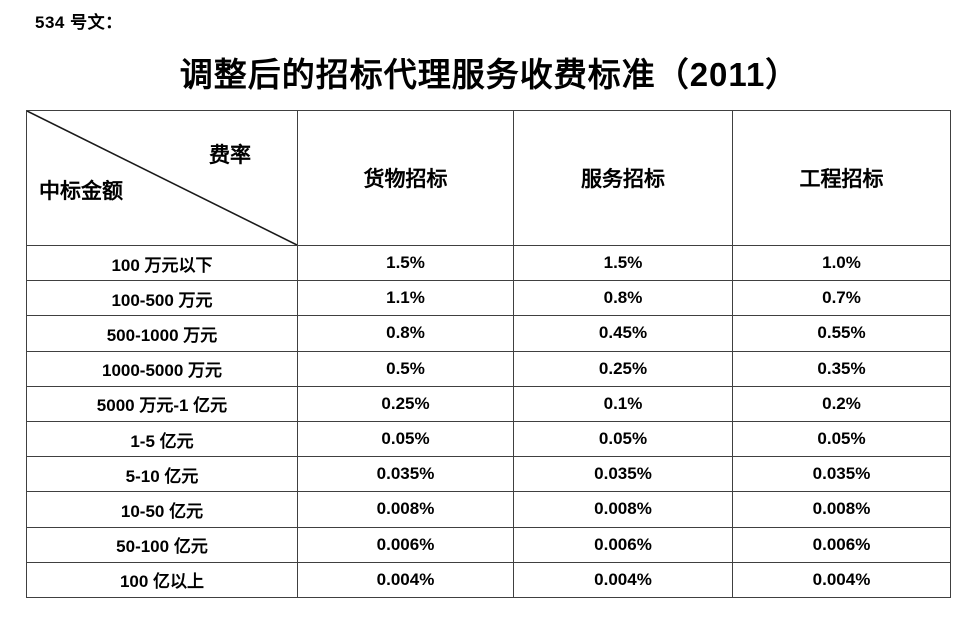 This screenshot has height=629, width=979. I want to click on amount-range-cell: 500-1000 万元, so click(162, 333).